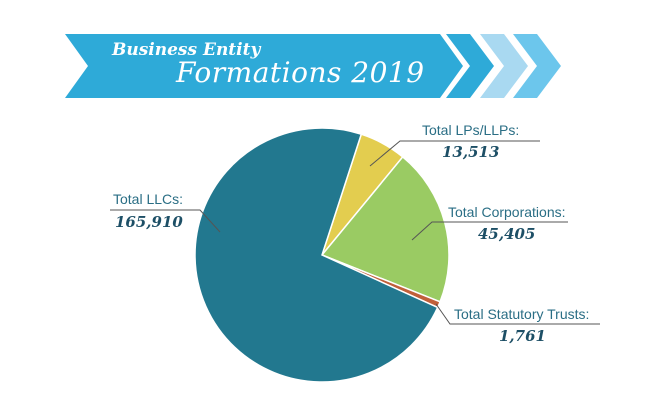 The height and width of the screenshot is (412, 655). Describe the element at coordinates (186, 50) in the screenshot. I see `banner-line1: Business Entity` at that location.